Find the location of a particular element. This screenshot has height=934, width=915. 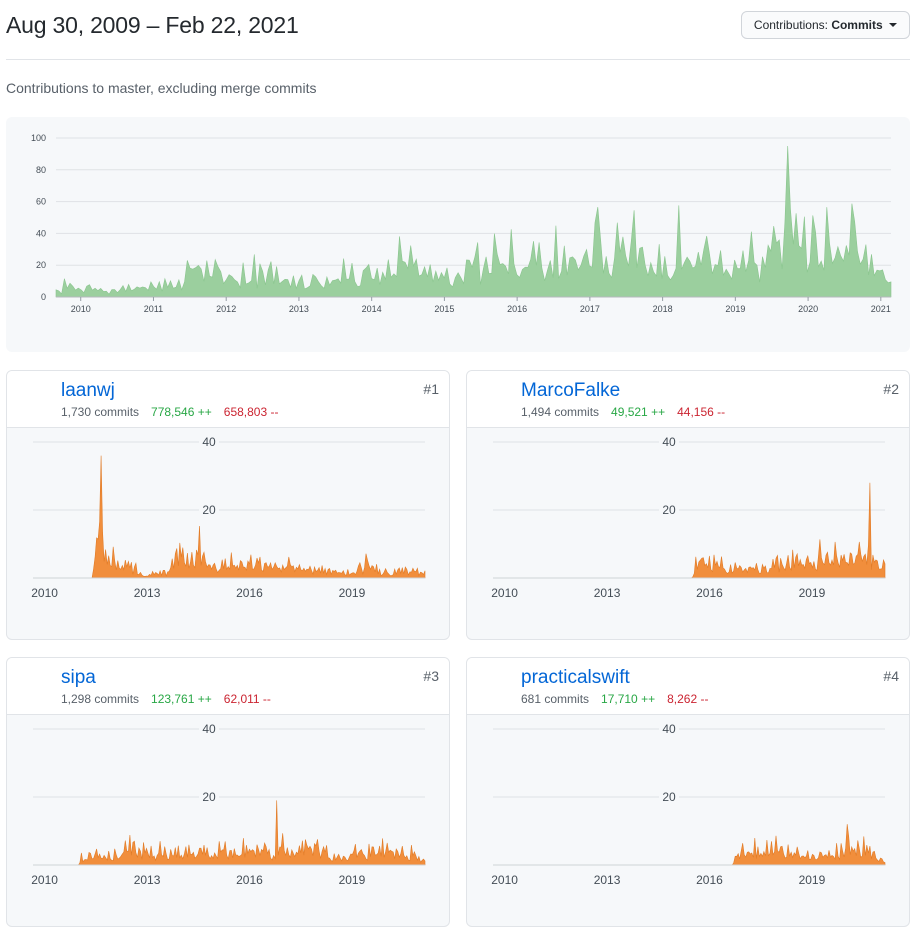

y-tick-label: 60 is located at coordinates (41, 202).